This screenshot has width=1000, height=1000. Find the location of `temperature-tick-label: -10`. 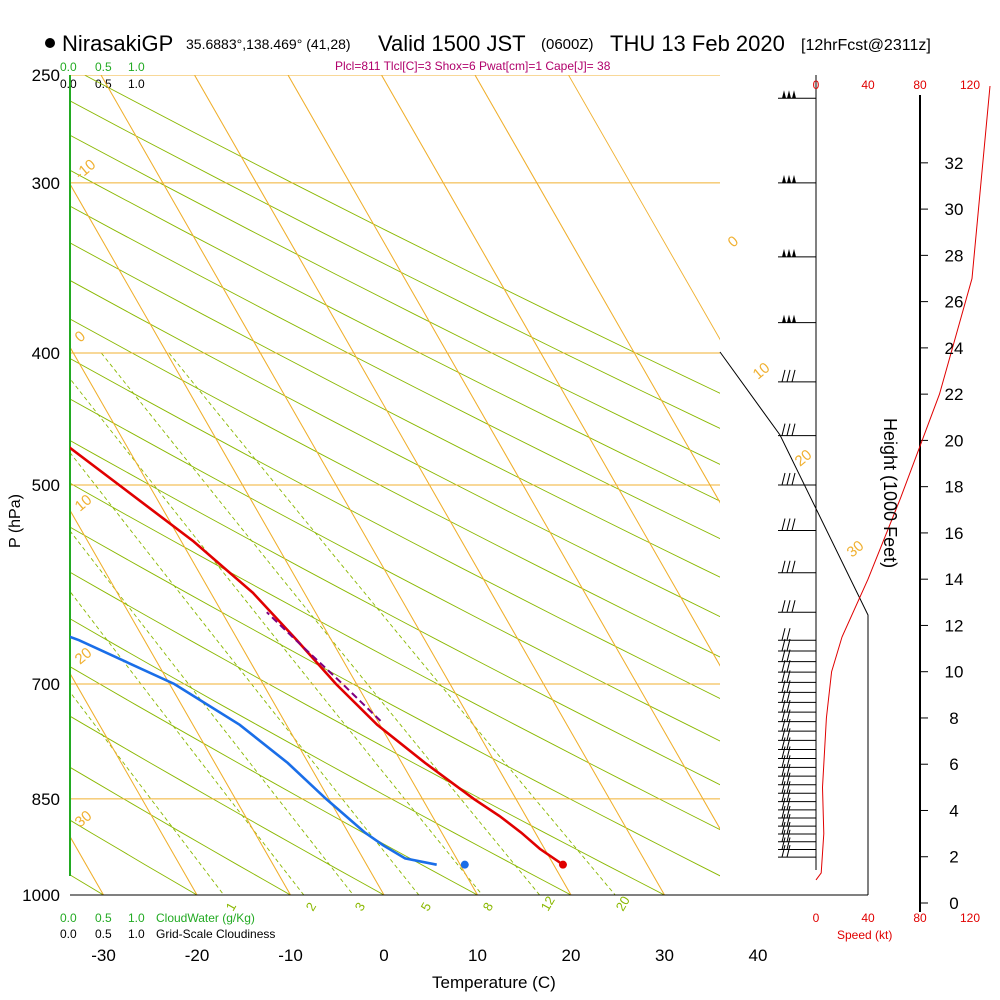

temperature-tick-label: -10 is located at coordinates (290, 955).